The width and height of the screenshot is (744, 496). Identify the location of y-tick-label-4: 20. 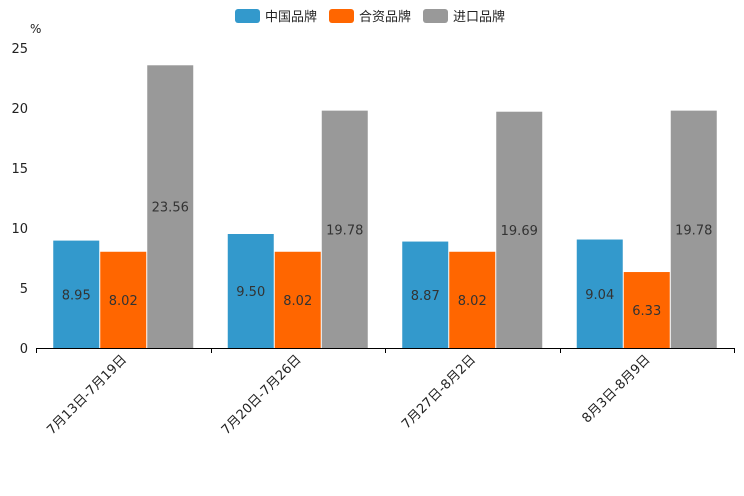
(19, 109).